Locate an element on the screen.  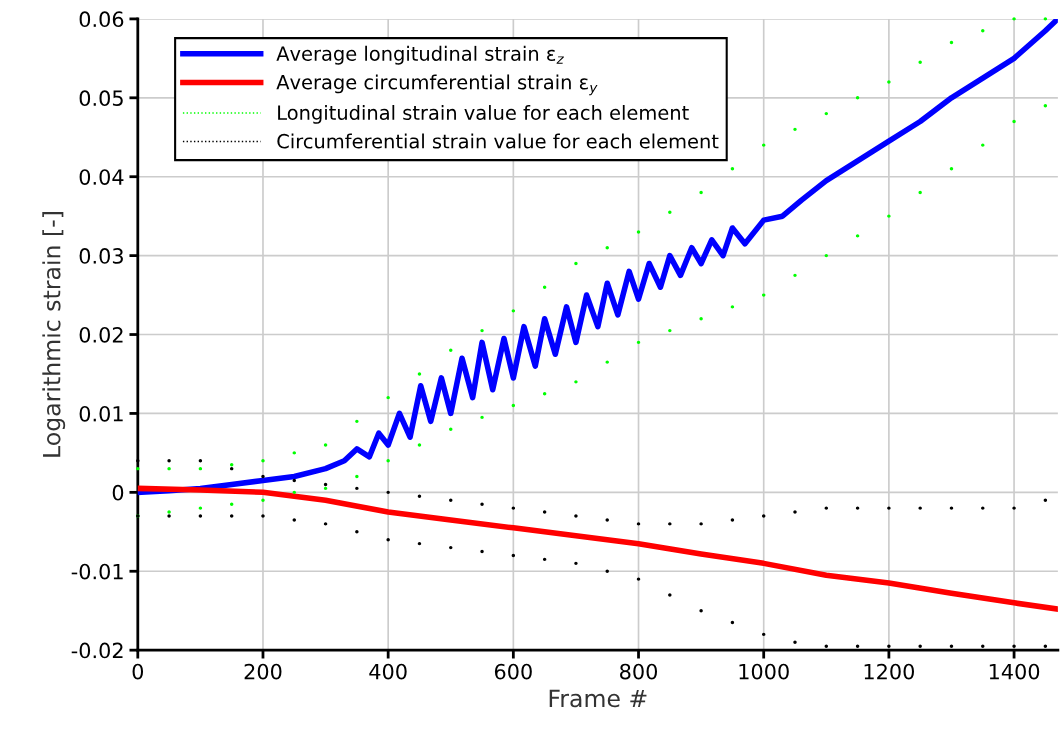
y-tick-label: 0.05 is located at coordinates (101, 98).